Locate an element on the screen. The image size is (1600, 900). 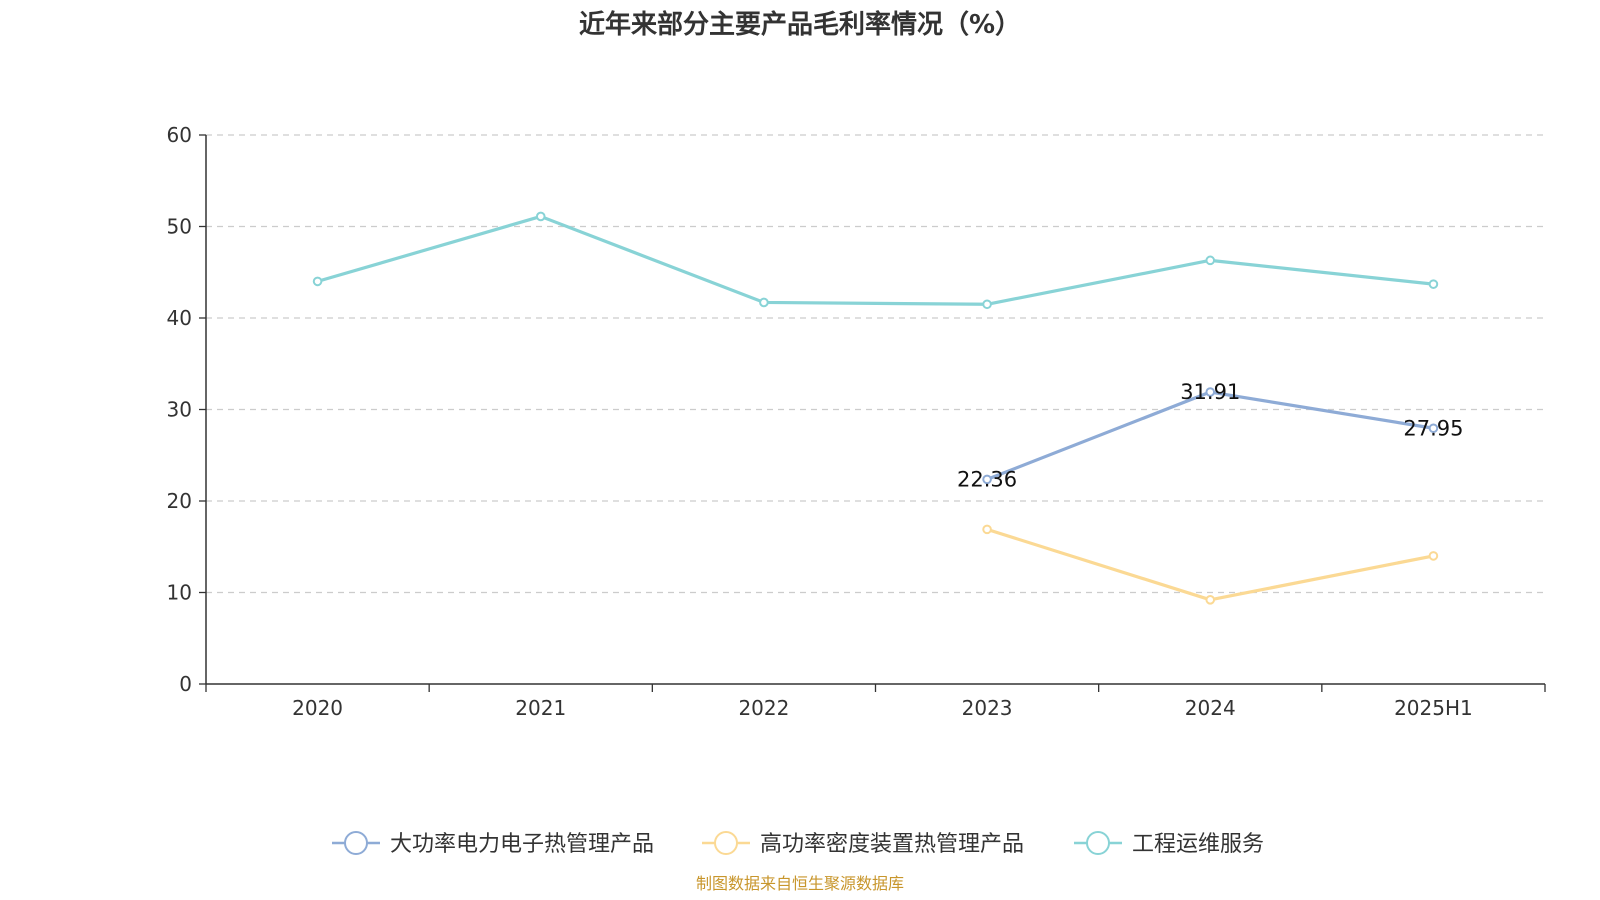
legend-item: 高功率密度装置热管理产品 is located at coordinates (863, 844).